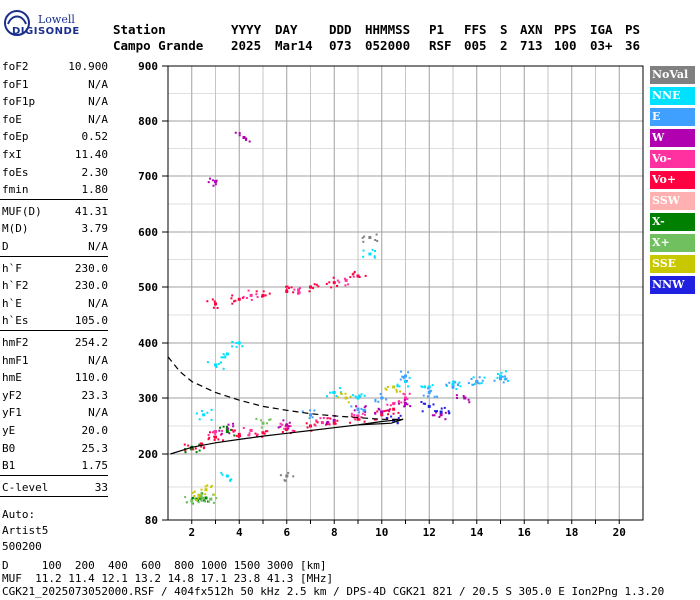 The width and height of the screenshot is (700, 600). Describe the element at coordinates (54, 24) in the screenshot. I see `lowell-digisonde-logo: Lowell DIGISONDE` at that location.